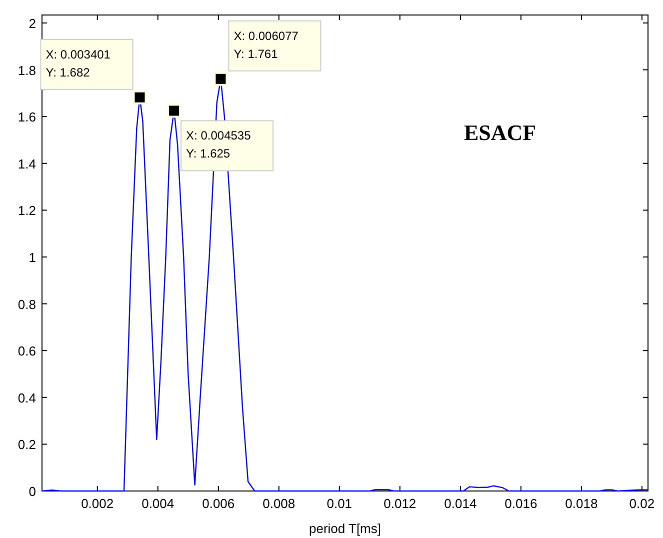 This screenshot has height=538, width=663. I want to click on x-tick-label: 0.006, so click(218, 503).